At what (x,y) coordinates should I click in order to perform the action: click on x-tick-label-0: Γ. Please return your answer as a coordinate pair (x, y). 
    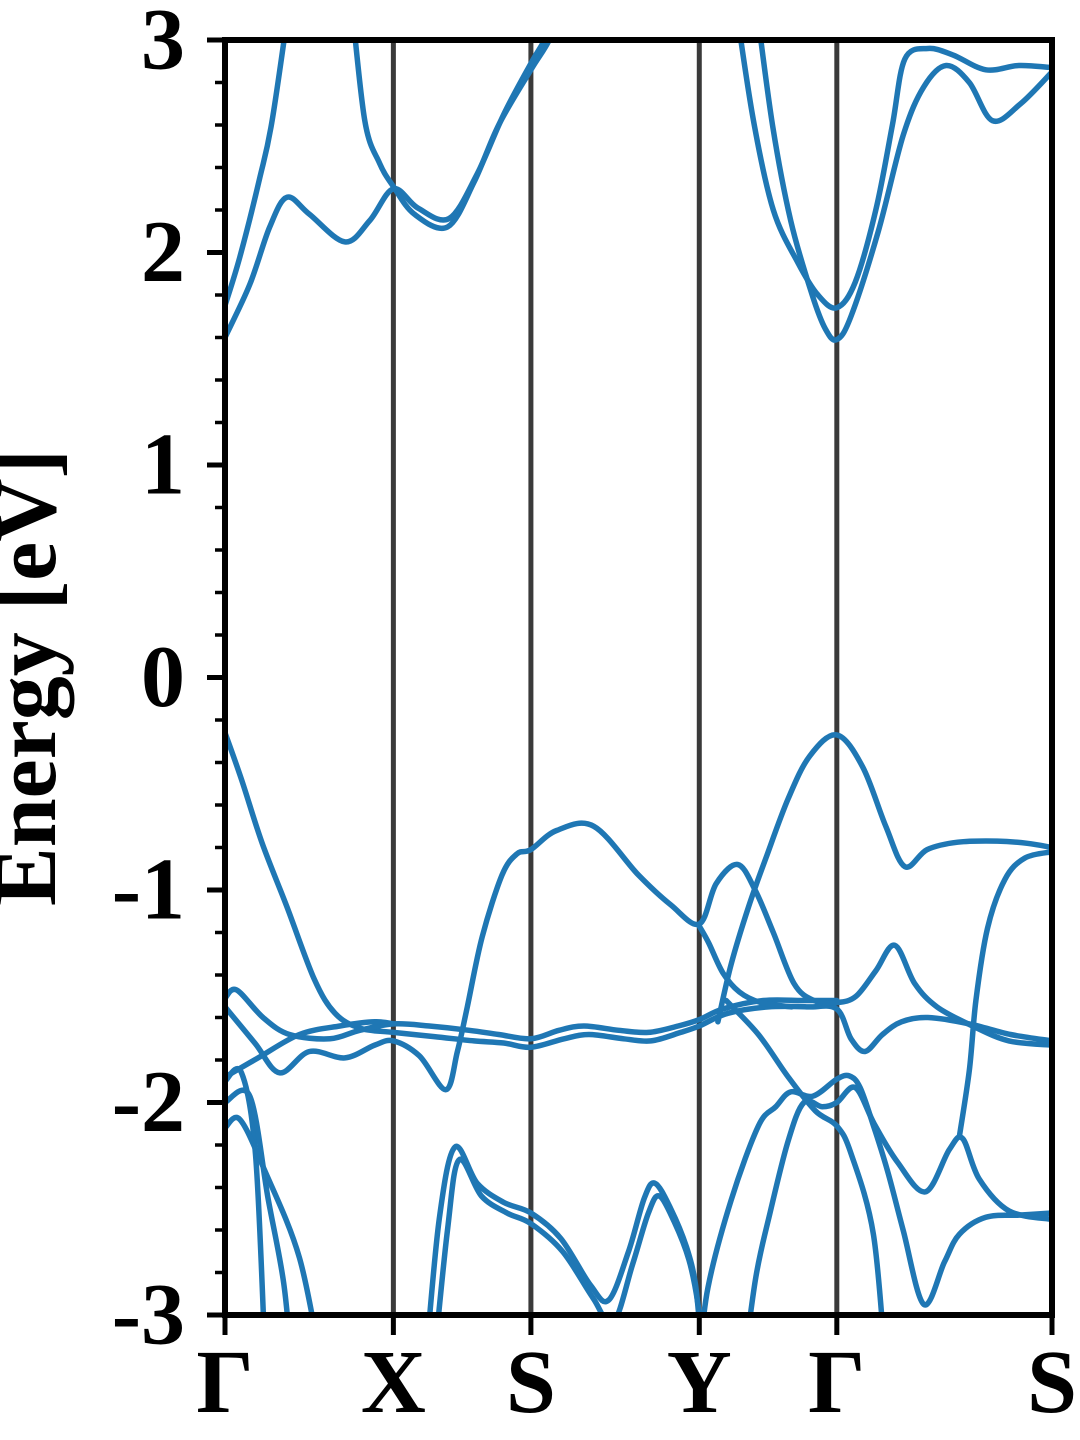
    Looking at the image, I should click on (224, 1382).